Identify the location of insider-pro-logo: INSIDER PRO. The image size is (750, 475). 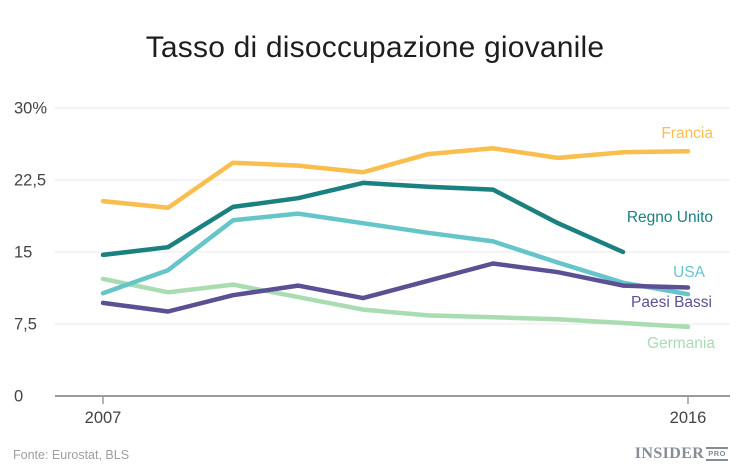
(681, 454).